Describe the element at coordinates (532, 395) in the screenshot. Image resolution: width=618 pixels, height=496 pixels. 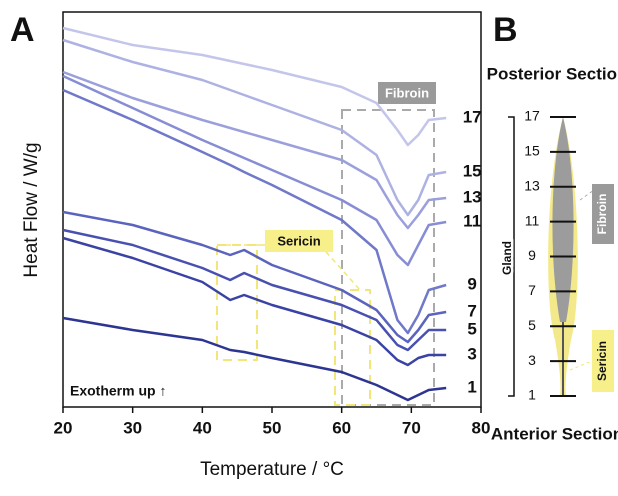
I see `scale-label: 1` at that location.